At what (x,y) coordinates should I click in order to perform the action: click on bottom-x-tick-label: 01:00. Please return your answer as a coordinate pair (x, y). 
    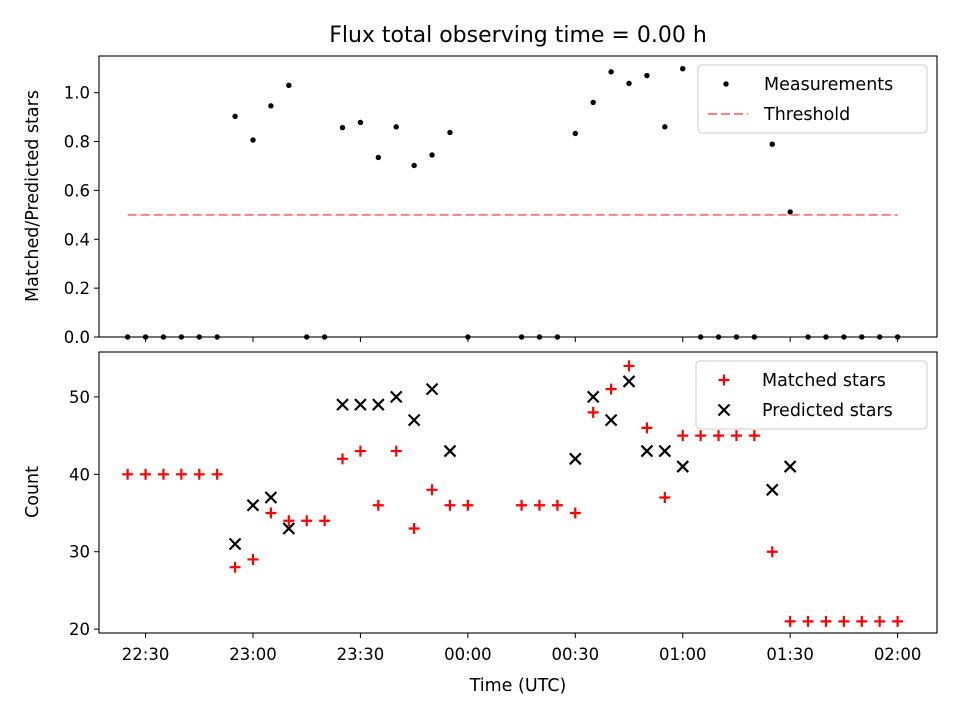
    Looking at the image, I should click on (683, 654).